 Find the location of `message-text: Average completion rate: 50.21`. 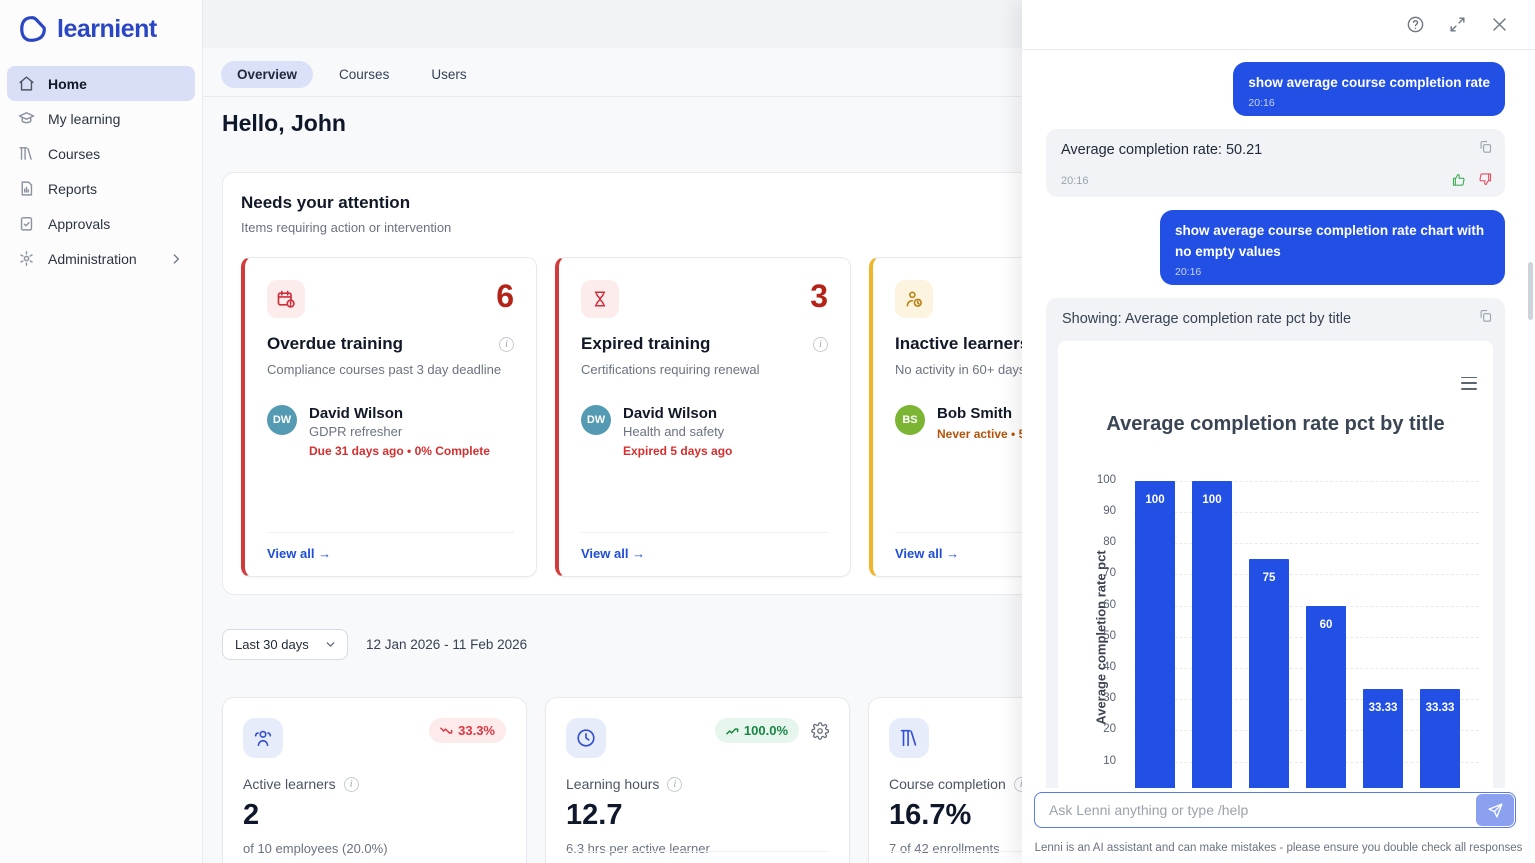

message-text: Average completion rate: 50.21 is located at coordinates (1162, 149).